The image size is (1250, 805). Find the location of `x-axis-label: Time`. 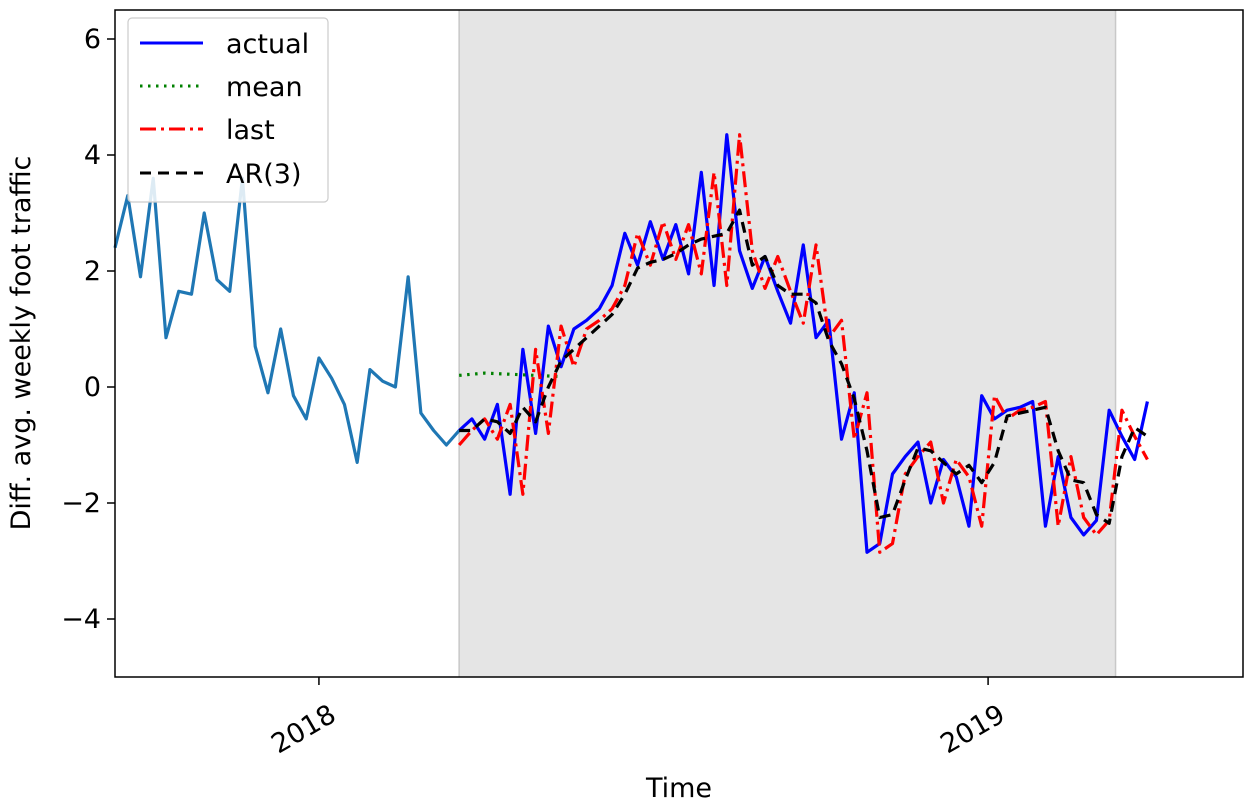

x-axis-label: Time is located at coordinates (678, 788).